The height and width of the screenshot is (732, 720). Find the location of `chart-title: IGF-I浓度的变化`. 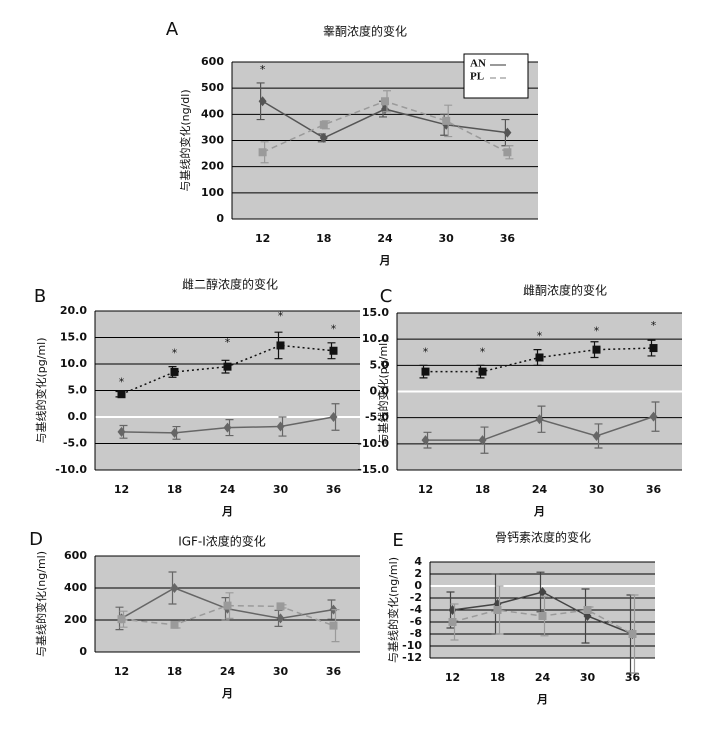

chart-title: IGF-I浓度的变化 is located at coordinates (222, 541).